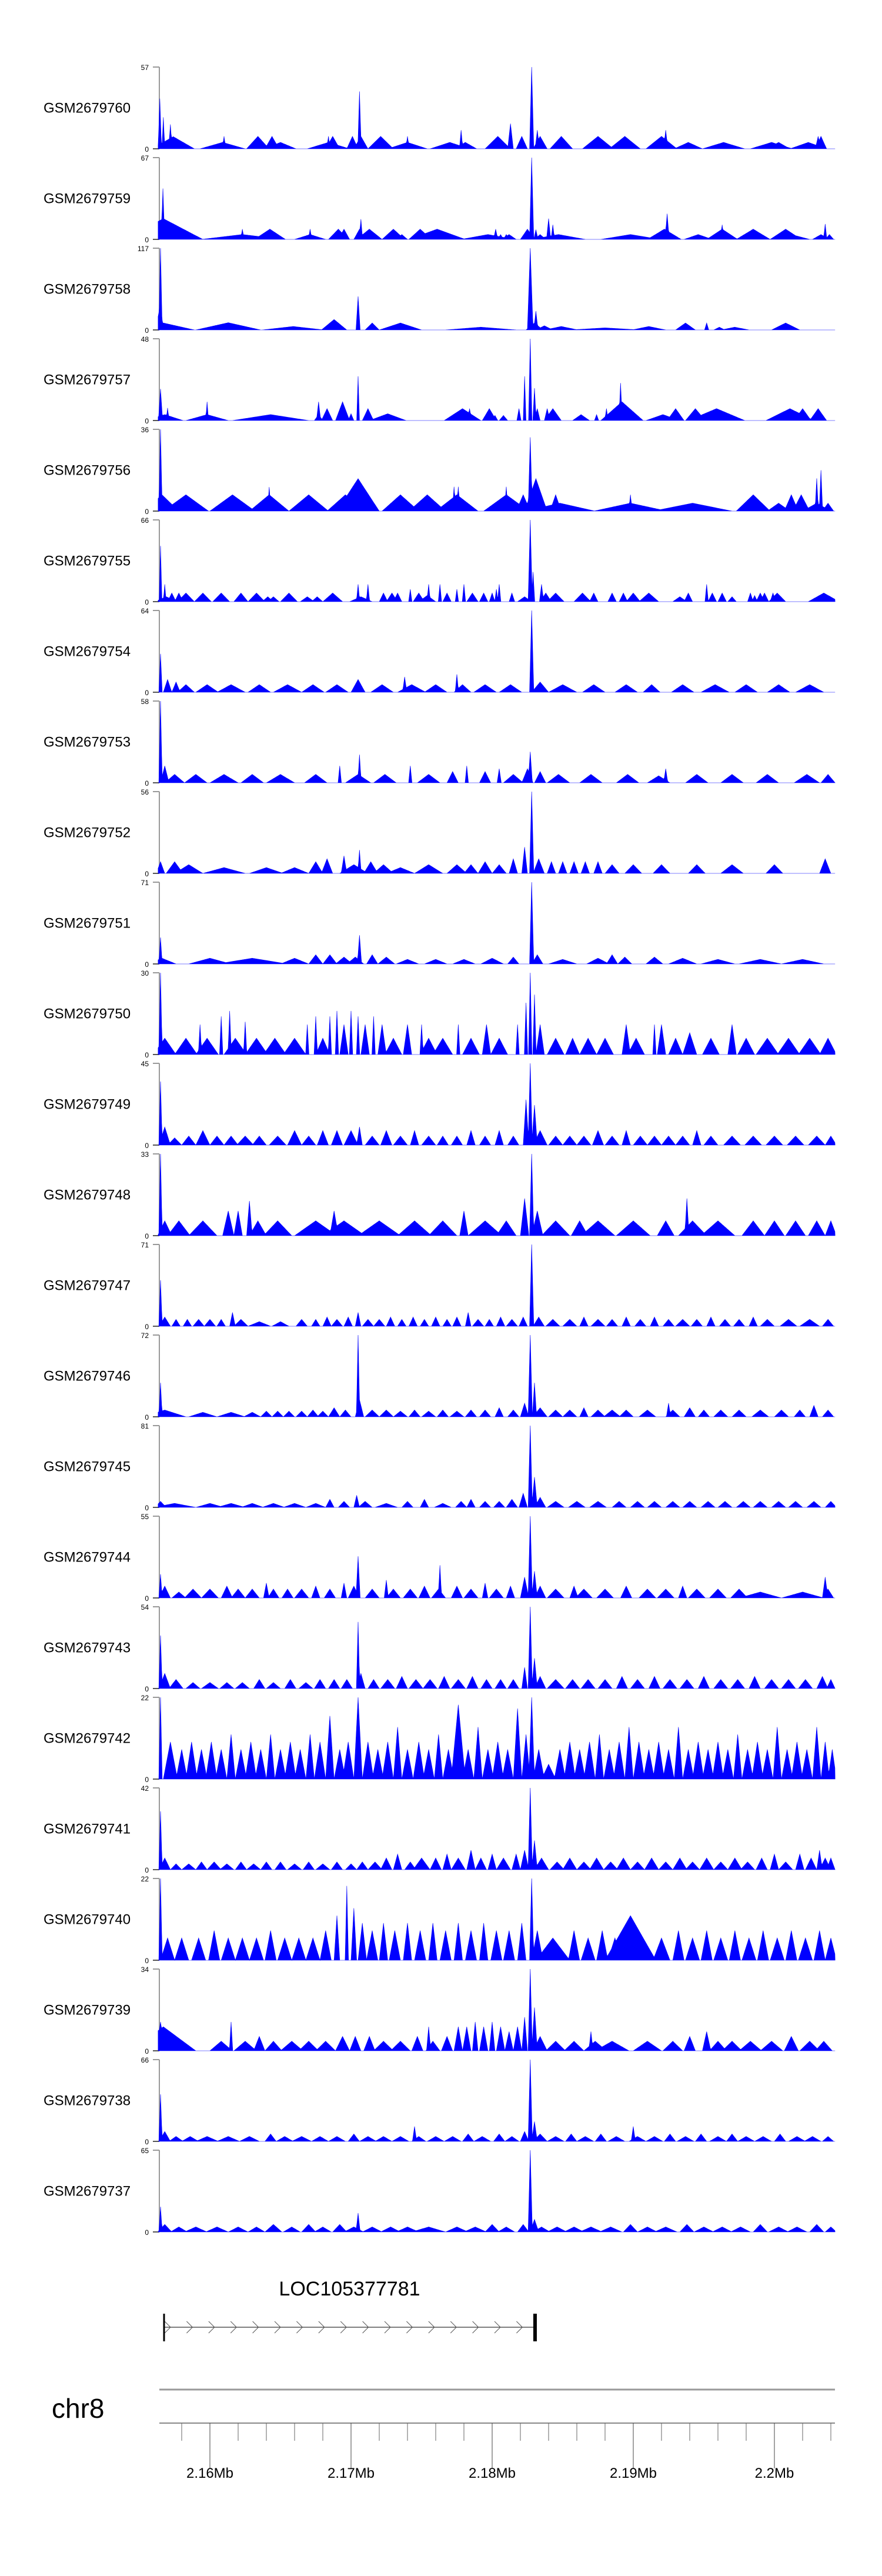 Image resolution: width=882 pixels, height=2576 pixels. What do you see at coordinates (349, 2289) in the screenshot?
I see `gene-label: LOC105377781` at bounding box center [349, 2289].